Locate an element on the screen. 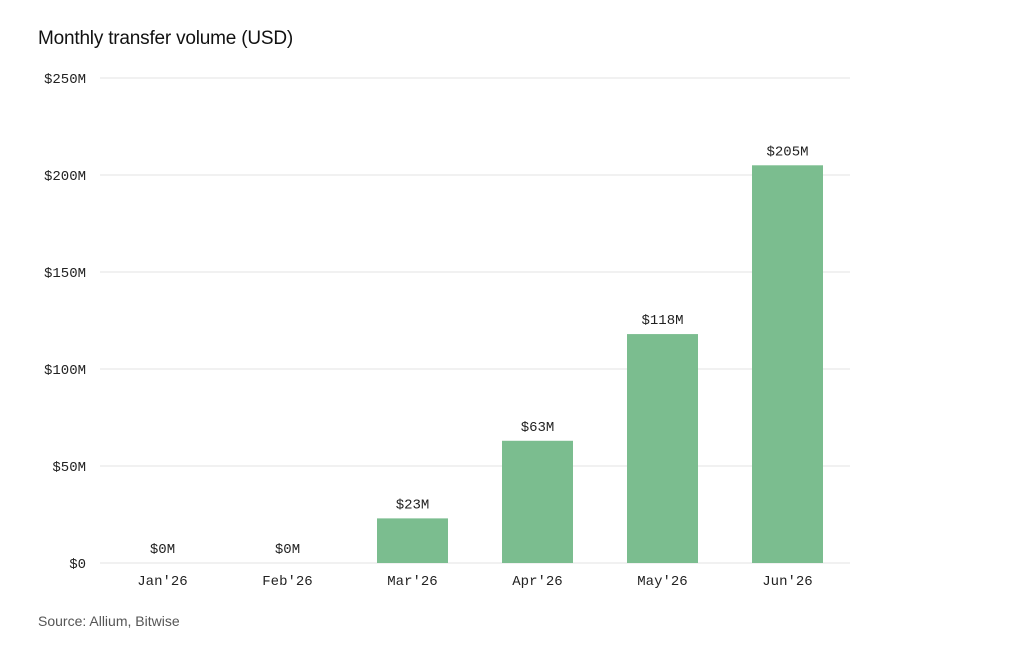 Image resolution: width=1024 pixels, height=659 pixels. data-label: $205M is located at coordinates (787, 152).